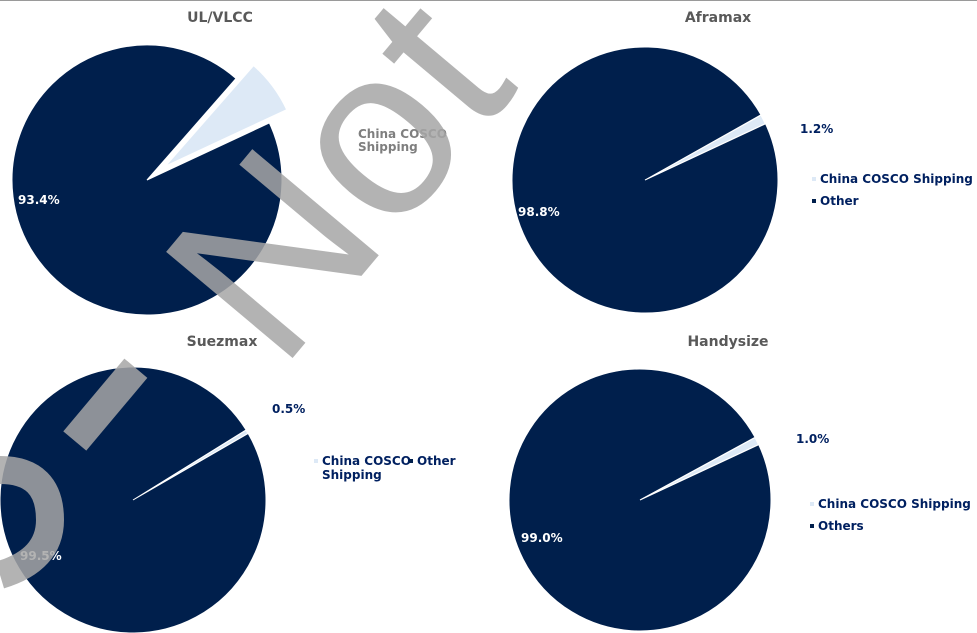 This screenshot has width=977, height=633. What do you see at coordinates (39, 200) in the screenshot?
I see `data-label: 93.4%` at bounding box center [39, 200].